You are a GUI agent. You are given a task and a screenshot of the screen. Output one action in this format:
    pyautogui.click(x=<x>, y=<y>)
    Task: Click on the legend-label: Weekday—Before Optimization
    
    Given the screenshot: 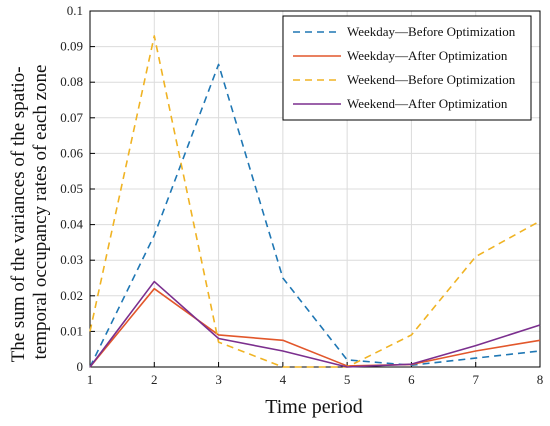 What is the action you would take?
    pyautogui.click(x=431, y=31)
    